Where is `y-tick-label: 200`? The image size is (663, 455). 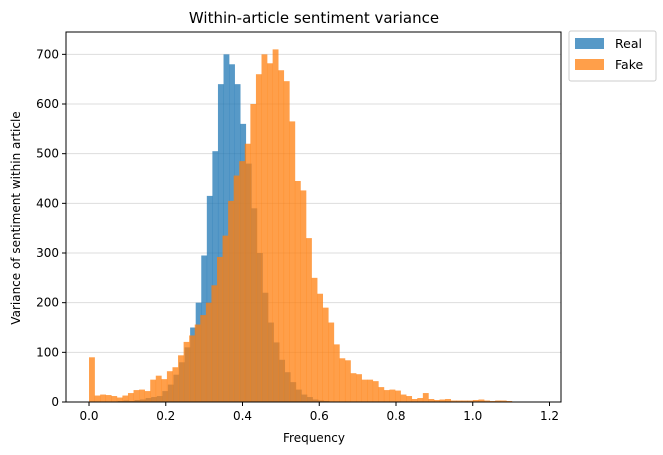 y-tick-label: 200 is located at coordinates (47, 303).